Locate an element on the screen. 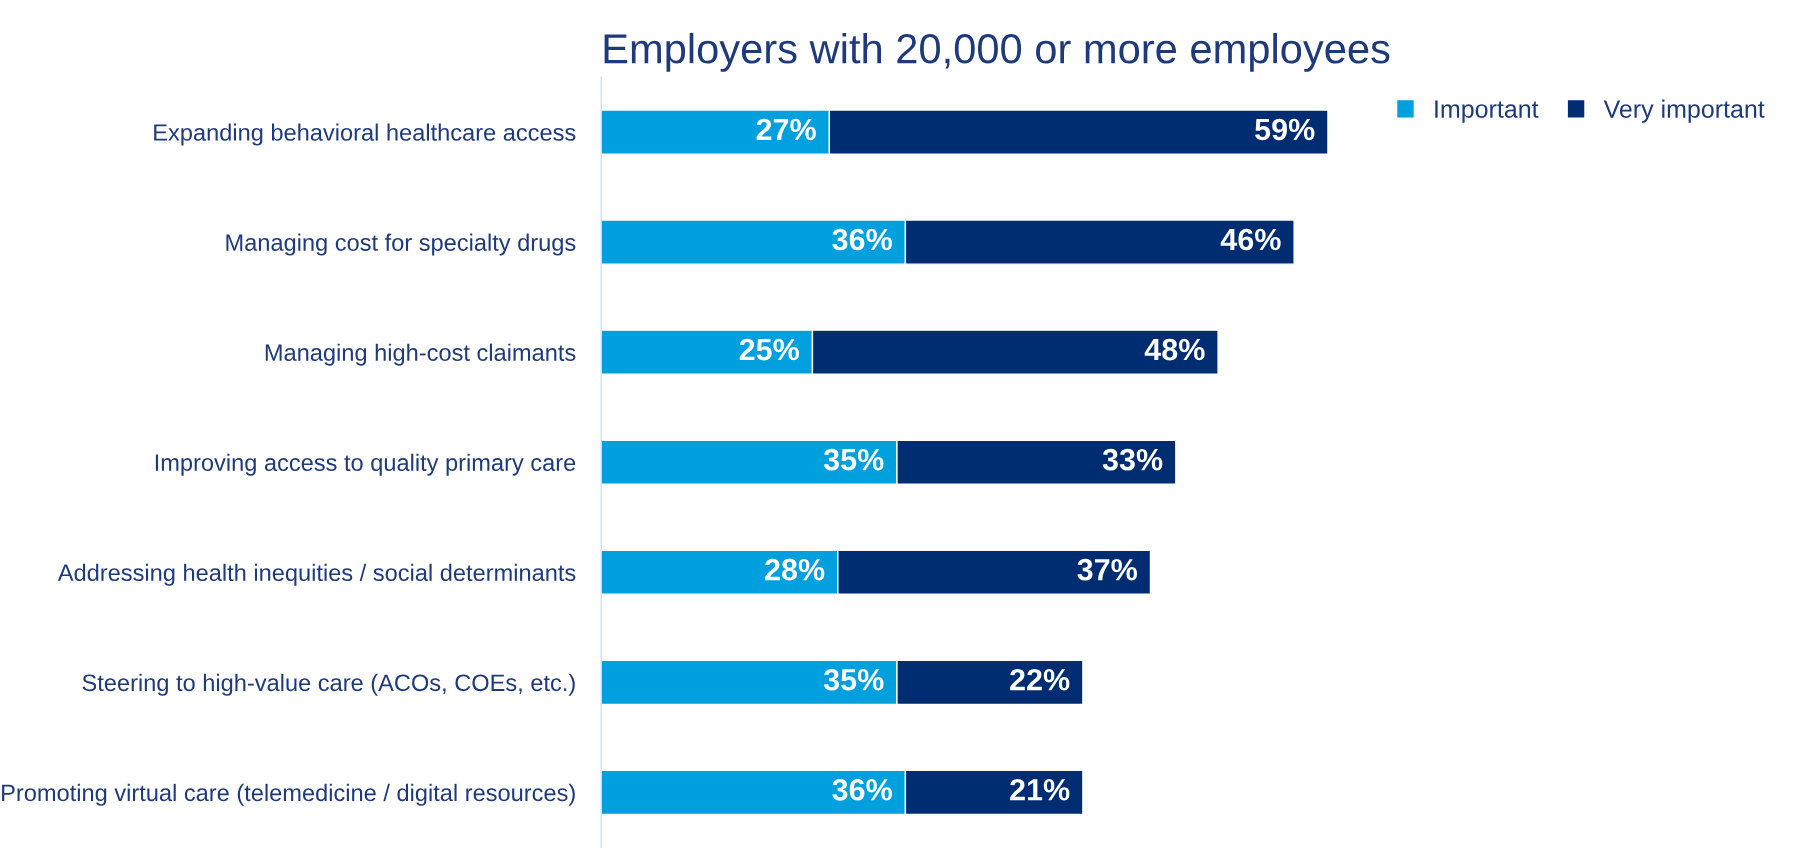 The image size is (1800, 856). data-label: 48% is located at coordinates (1174, 349).